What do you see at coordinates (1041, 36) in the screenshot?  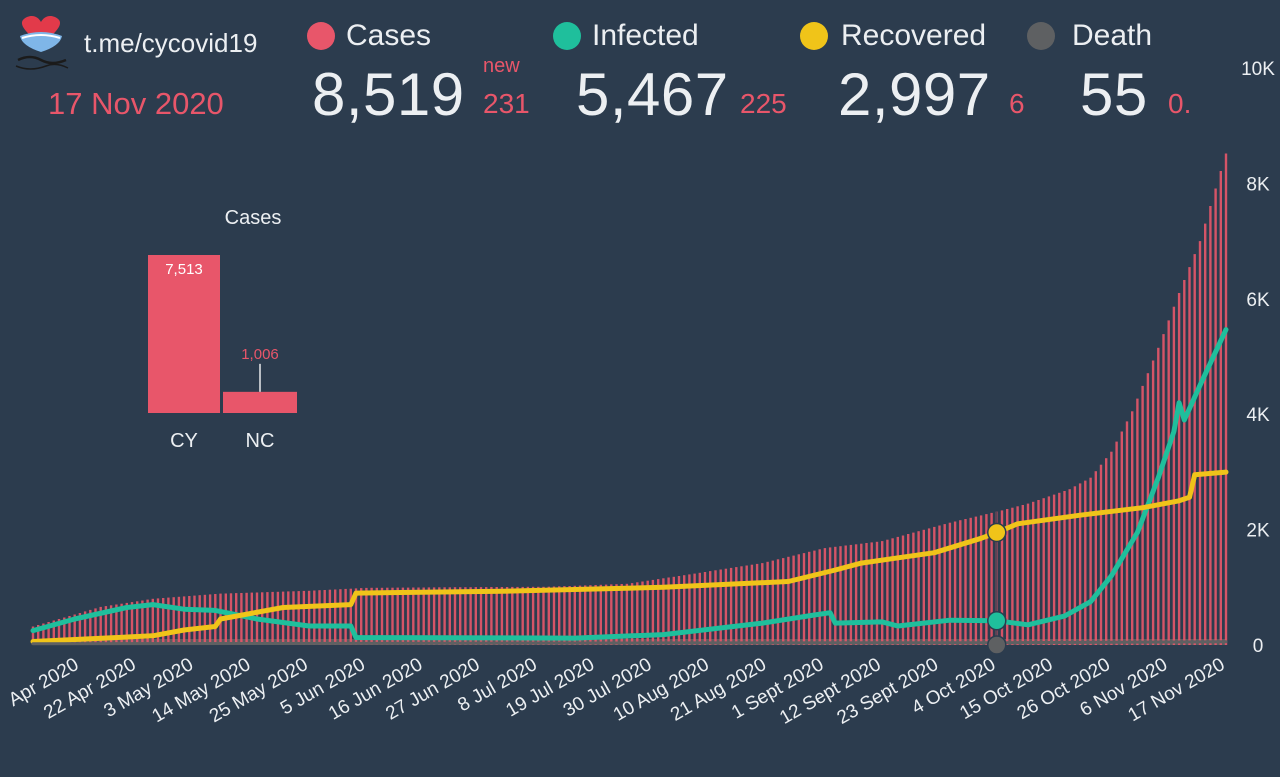 I see `death-legend-dot` at bounding box center [1041, 36].